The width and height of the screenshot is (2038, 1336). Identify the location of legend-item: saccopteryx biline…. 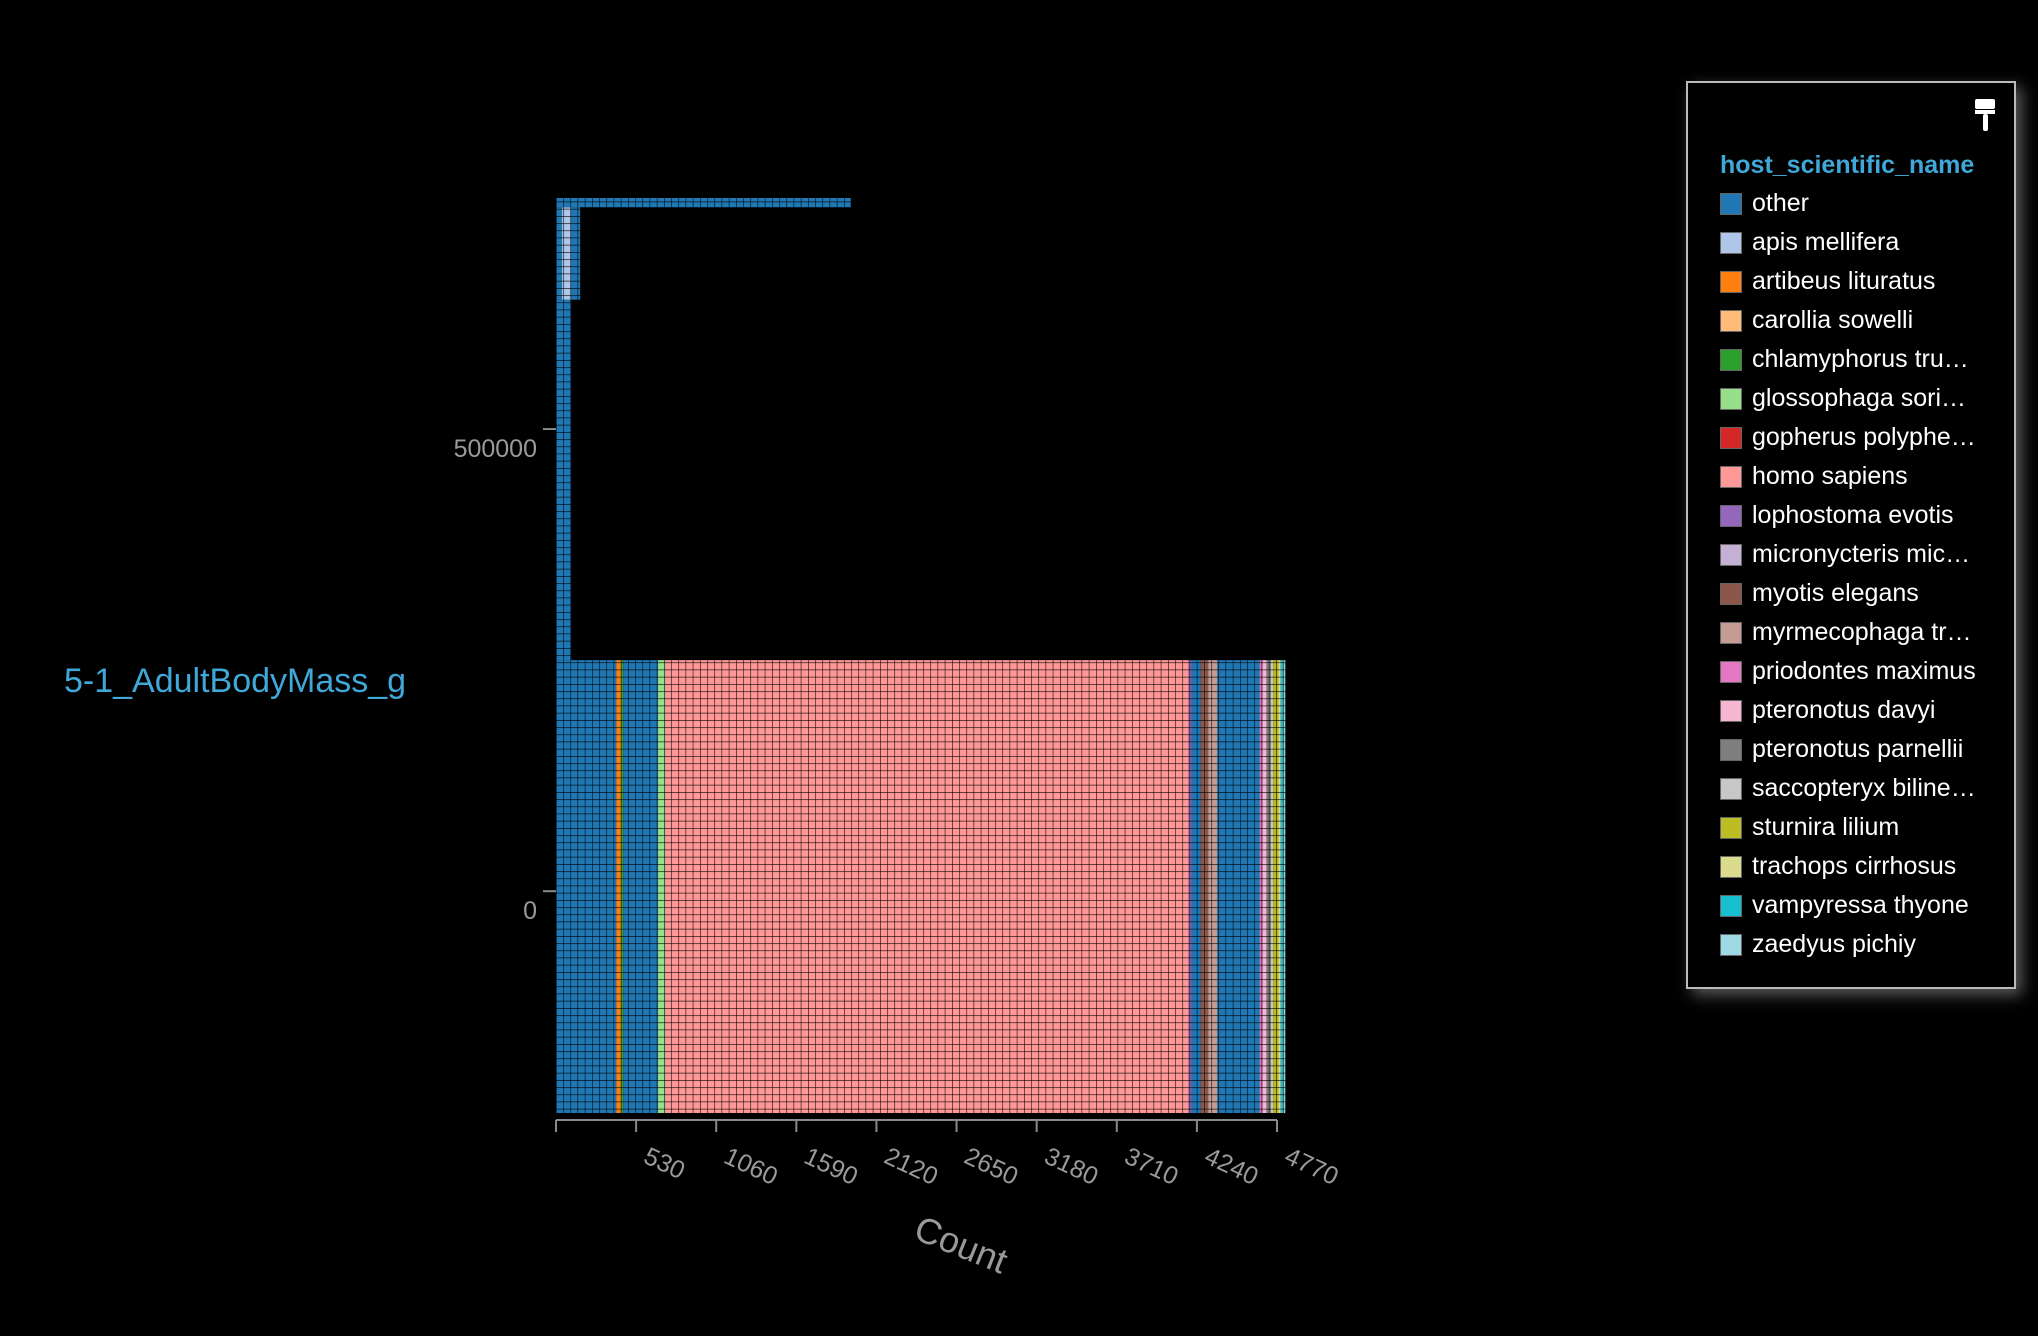
(1848, 788).